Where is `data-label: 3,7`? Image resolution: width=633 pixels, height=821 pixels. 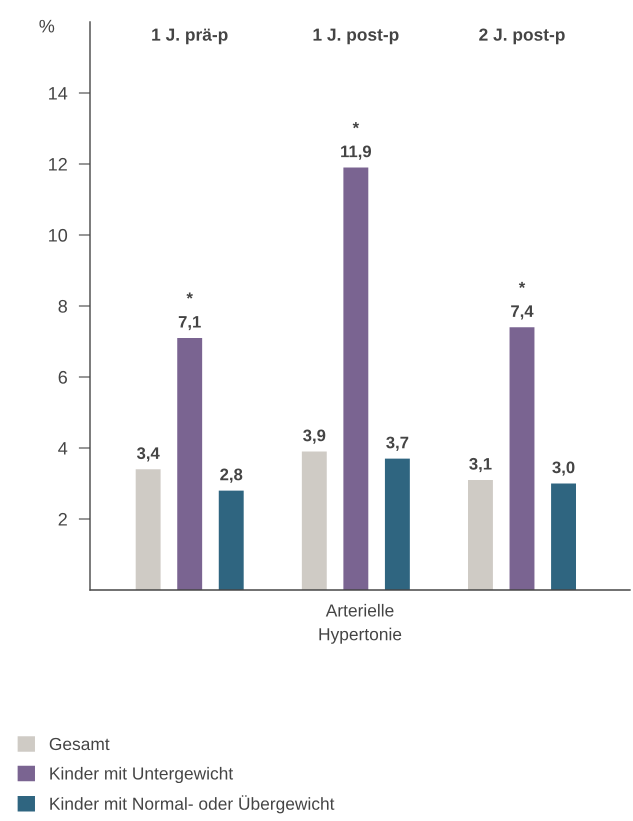
data-label: 3,7 is located at coordinates (397, 443).